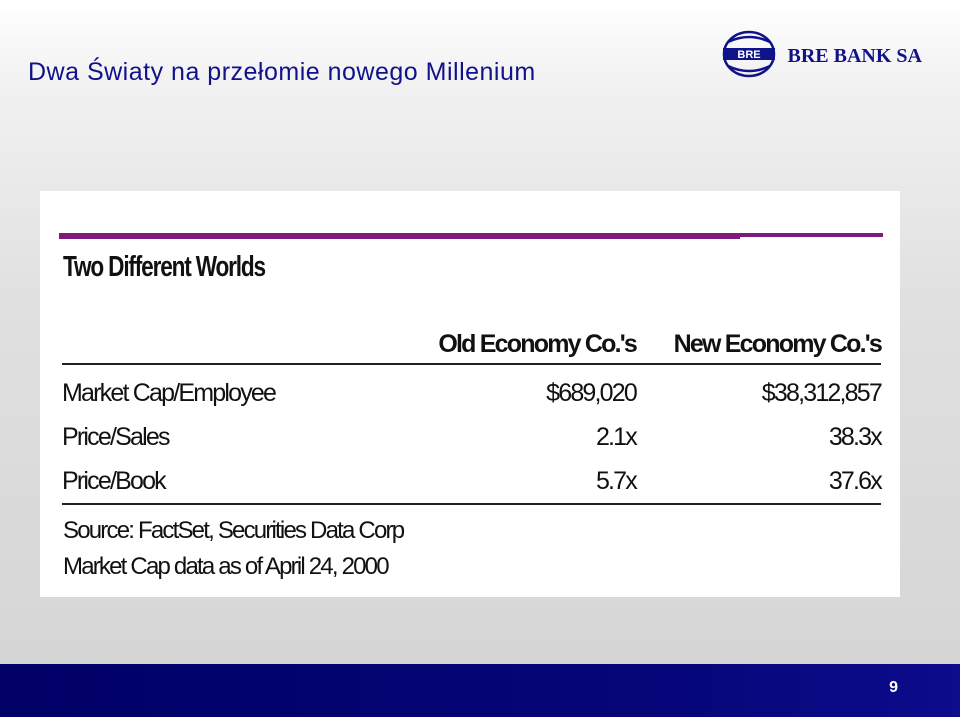 This screenshot has width=960, height=717. I want to click on footer-bar: 9, so click(480, 690).